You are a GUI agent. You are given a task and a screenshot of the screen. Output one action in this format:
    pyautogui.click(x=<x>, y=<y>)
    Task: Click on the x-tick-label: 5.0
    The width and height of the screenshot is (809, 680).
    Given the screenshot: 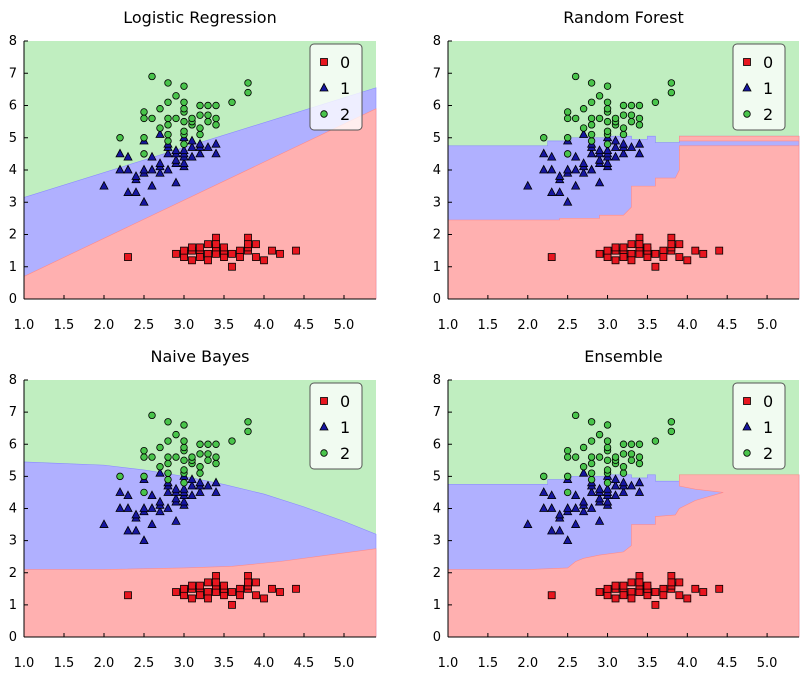 What is the action you would take?
    pyautogui.click(x=767, y=663)
    